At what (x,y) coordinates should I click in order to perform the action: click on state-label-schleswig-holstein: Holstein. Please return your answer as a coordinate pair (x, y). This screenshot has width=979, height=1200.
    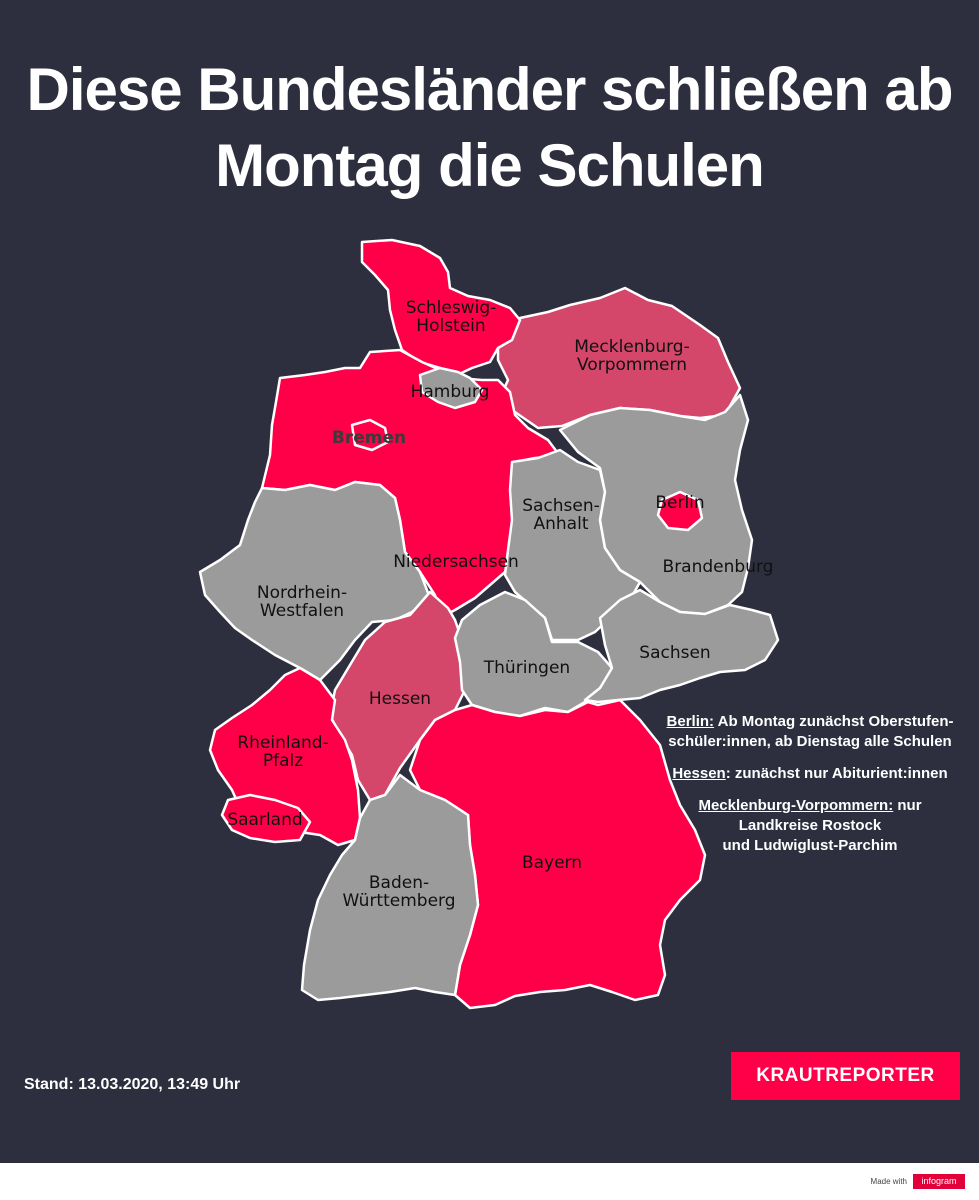
    Looking at the image, I should click on (450, 326).